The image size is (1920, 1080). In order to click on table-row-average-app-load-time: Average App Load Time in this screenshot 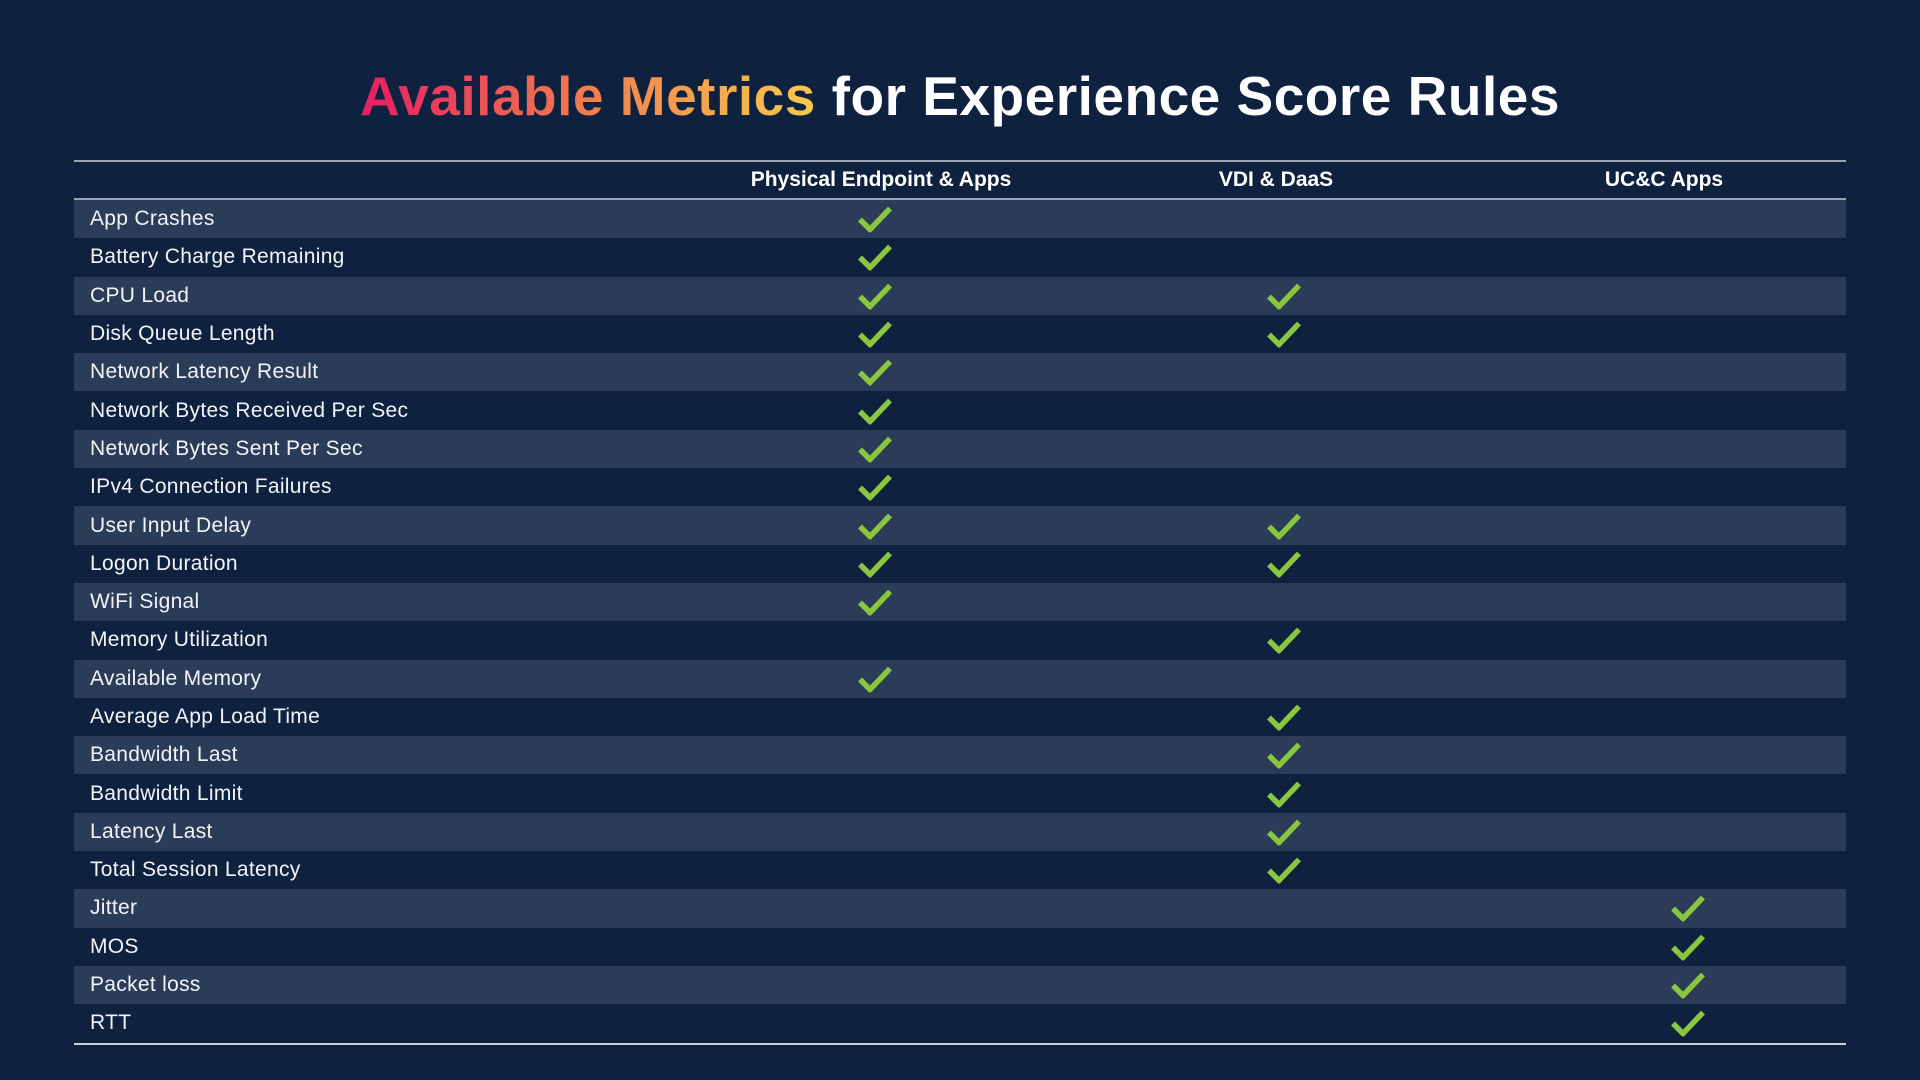, I will do `click(960, 717)`.